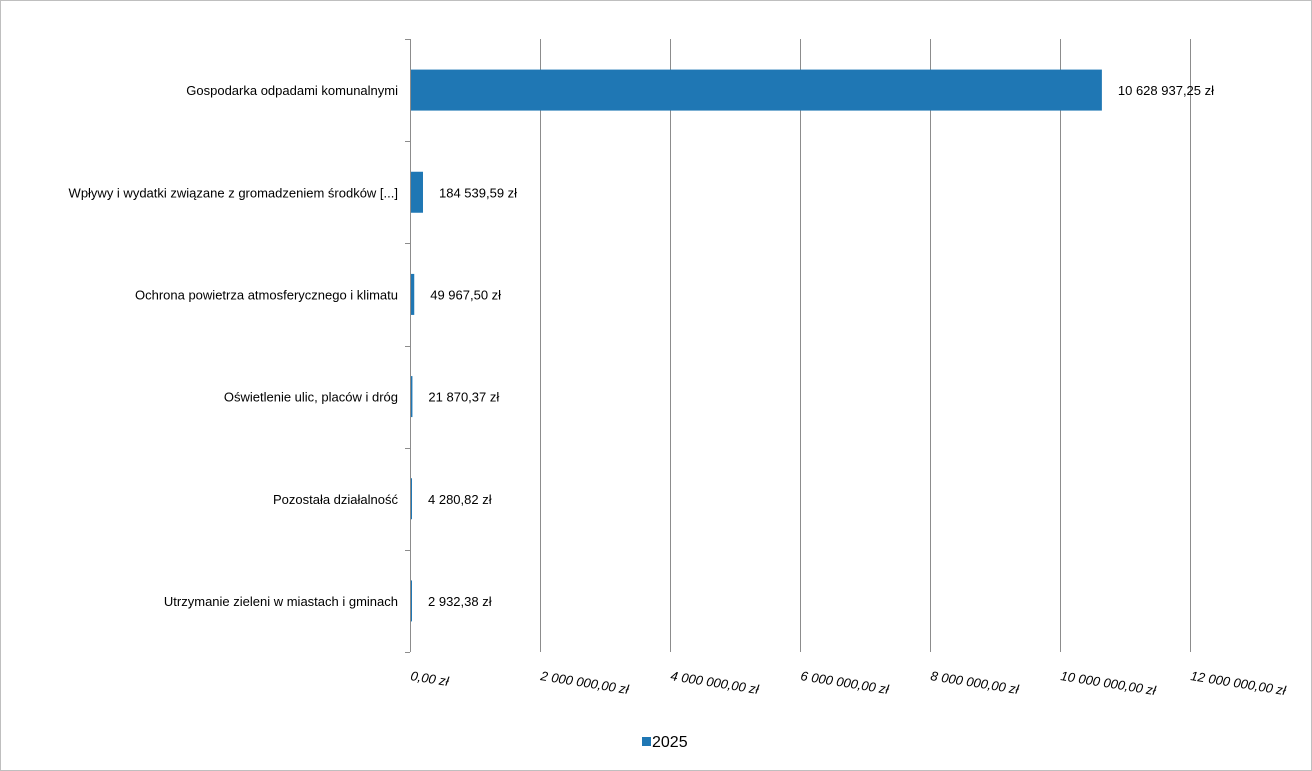  What do you see at coordinates (715, 682) in the screenshot?
I see `x-tick-label: 4 000 000,00 zł` at bounding box center [715, 682].